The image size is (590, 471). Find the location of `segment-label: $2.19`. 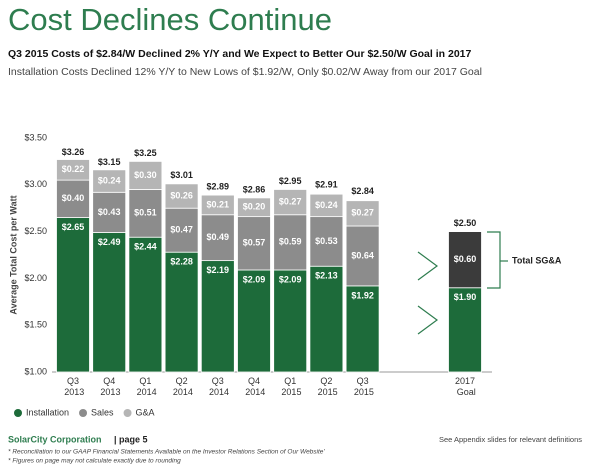

segment-label: $2.19 is located at coordinates (218, 270).